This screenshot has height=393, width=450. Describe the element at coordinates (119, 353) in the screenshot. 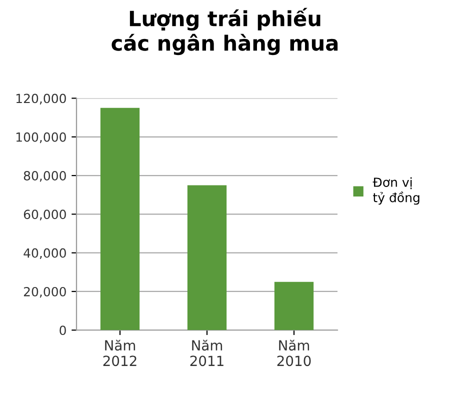

I see `x-tick-label: Năm 2012` at that location.